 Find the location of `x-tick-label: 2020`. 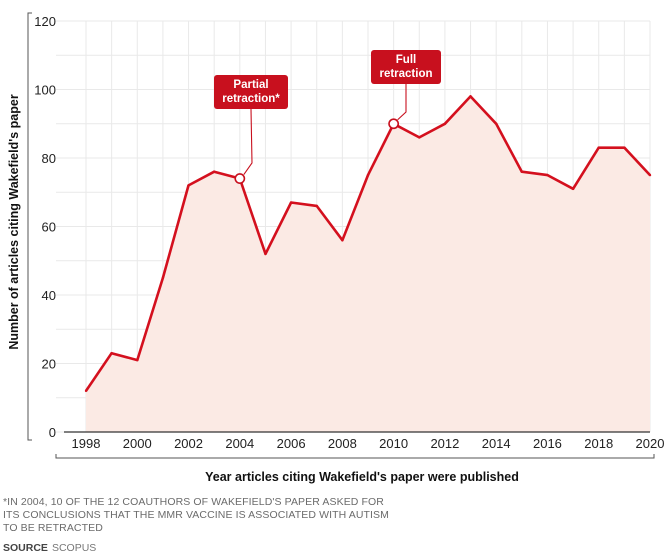

x-tick-label: 2020 is located at coordinates (650, 443).